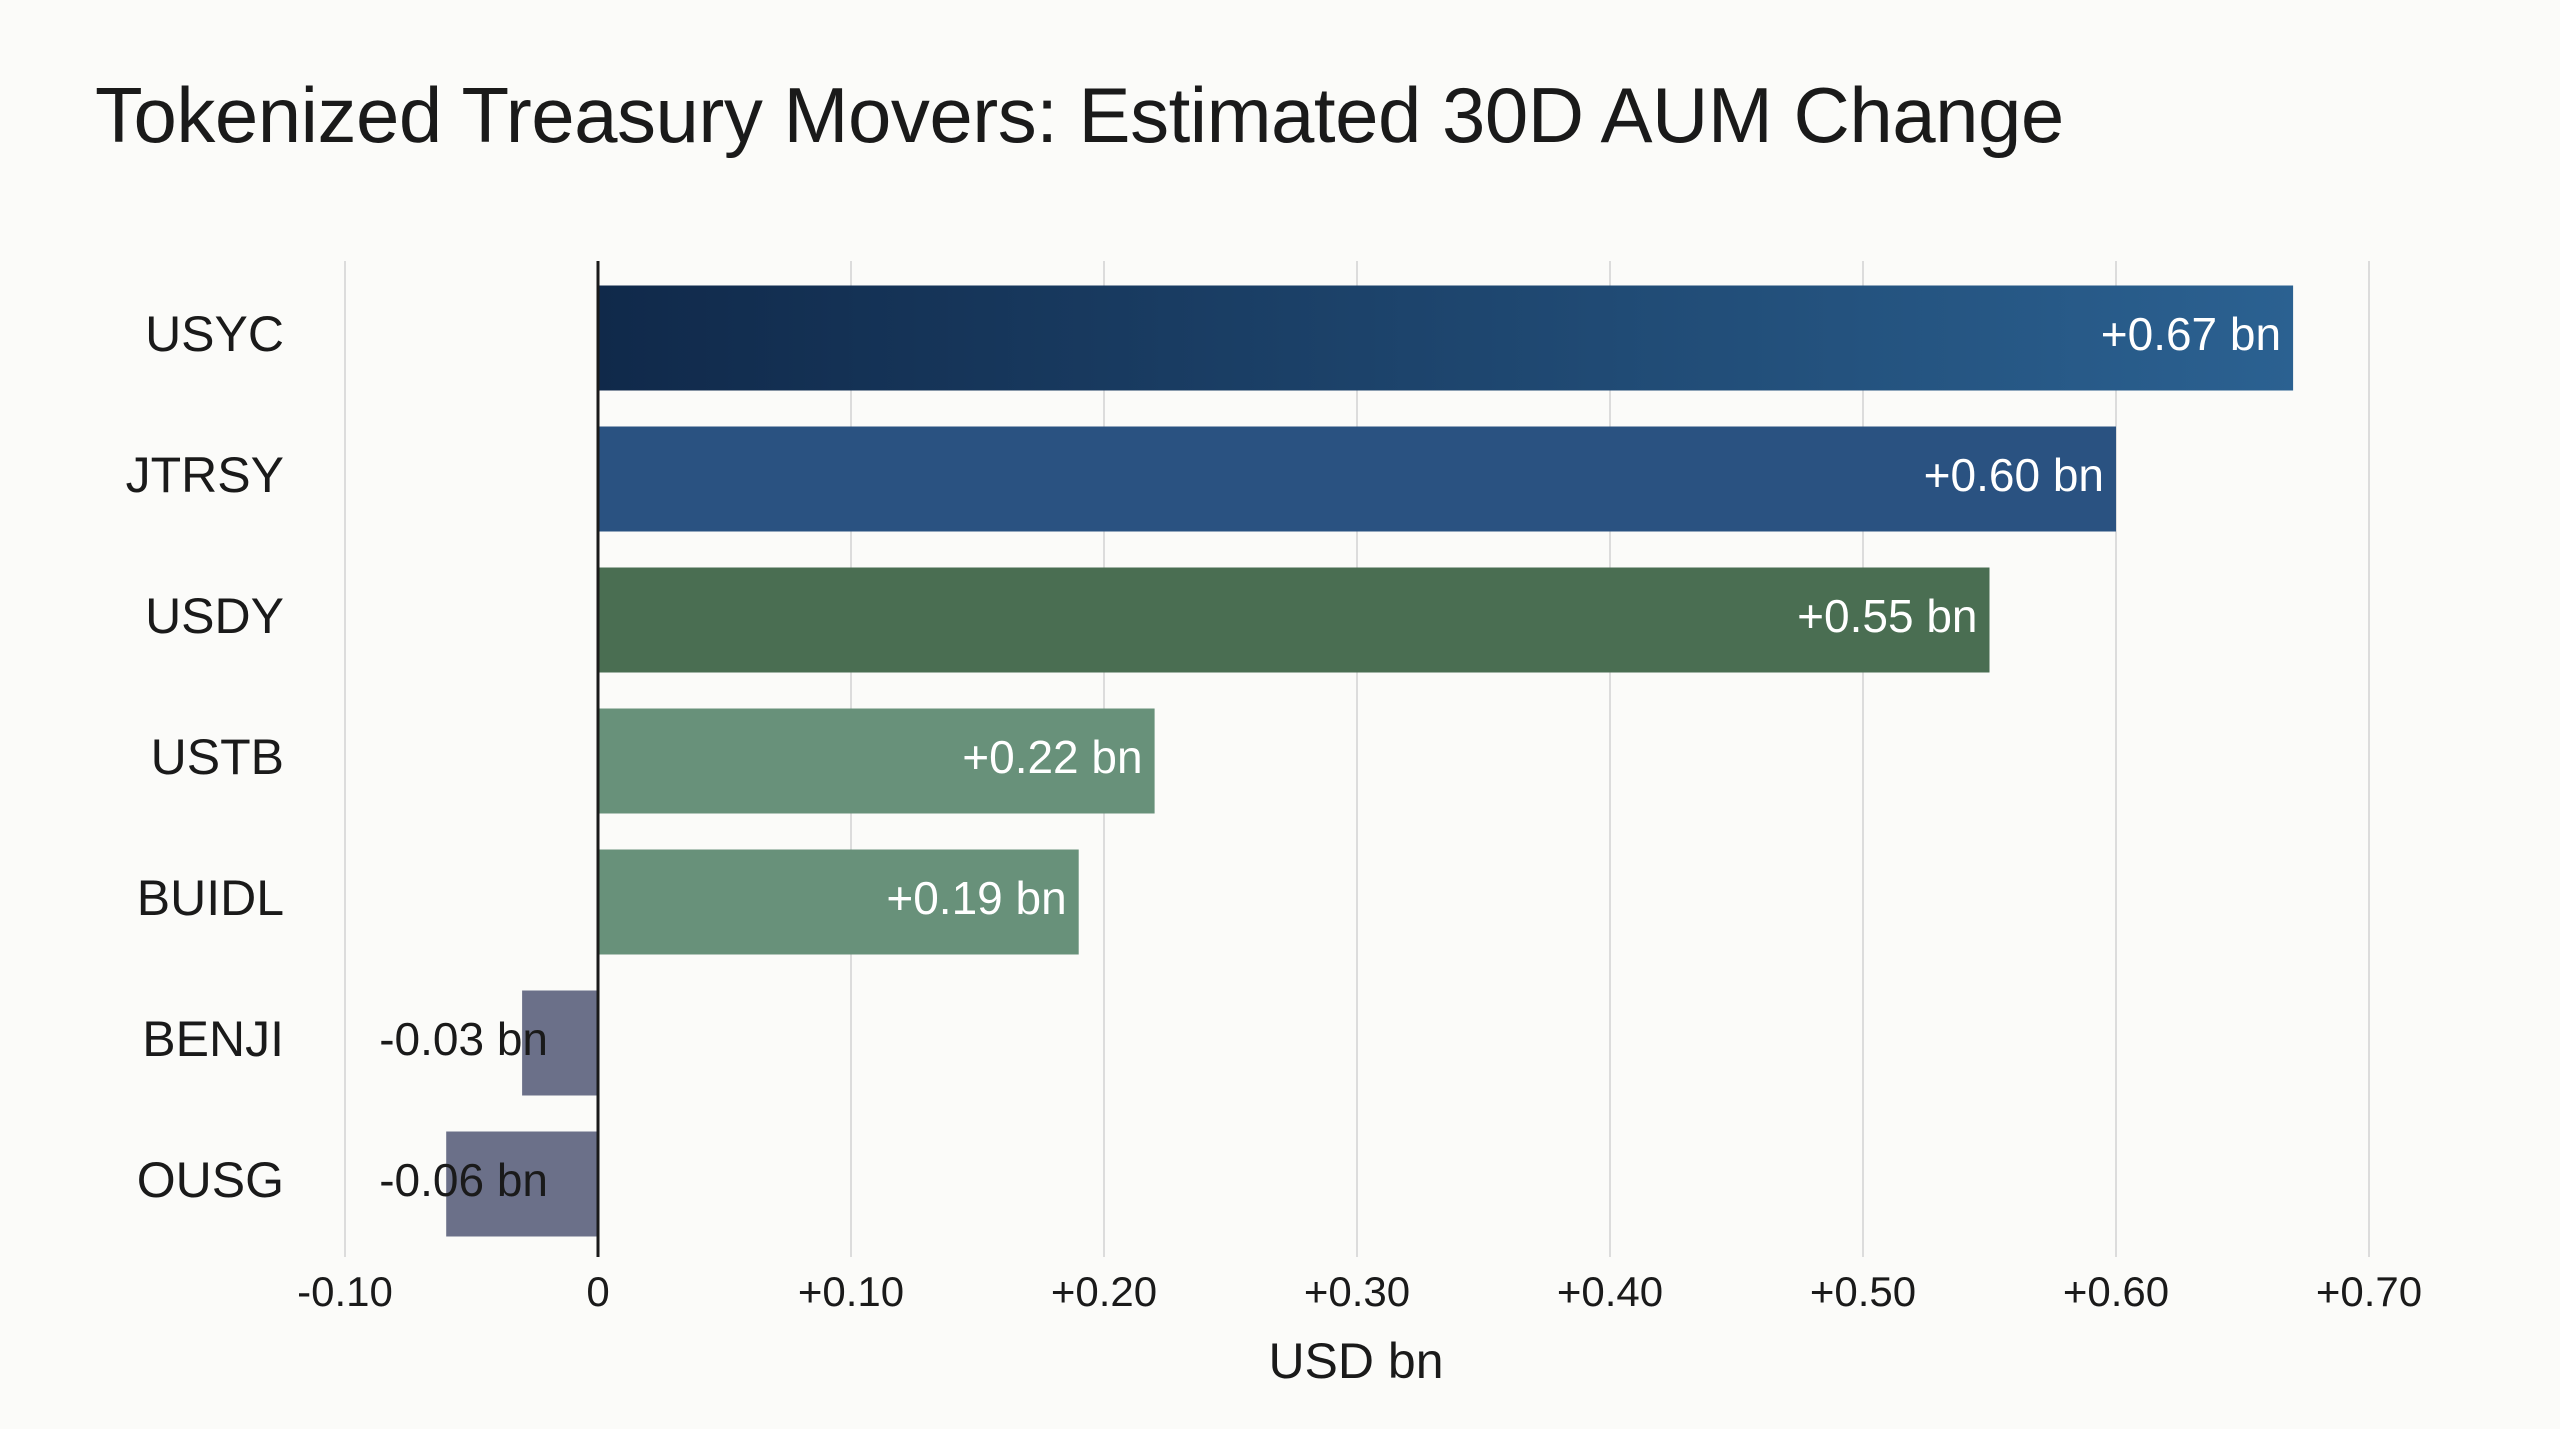 This screenshot has width=2560, height=1429. Describe the element at coordinates (1357, 1291) in the screenshot. I see `x-tick-label: +0.30` at that location.